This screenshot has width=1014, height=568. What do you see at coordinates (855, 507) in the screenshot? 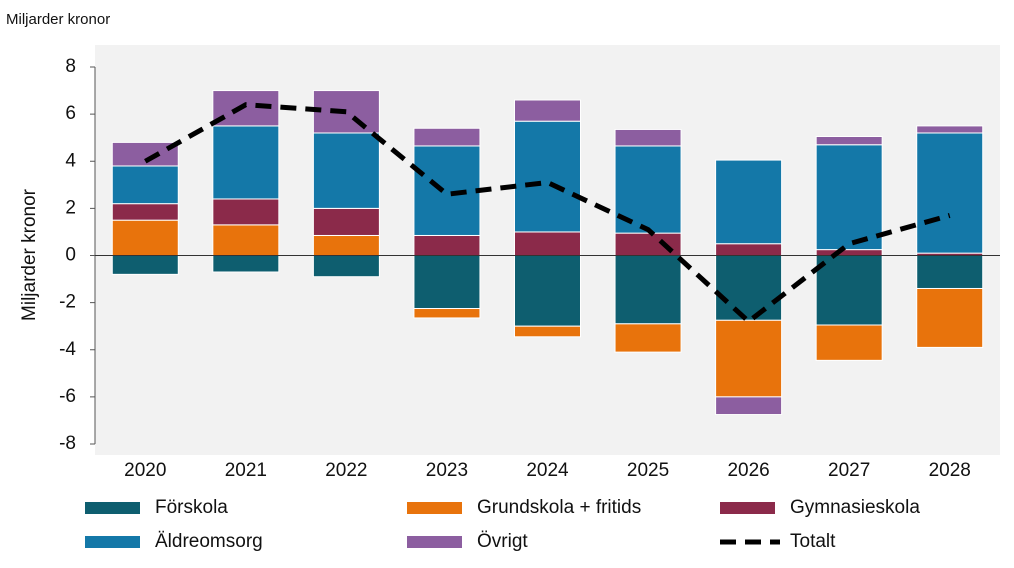
I see `legend-label: Gymnasieskola` at bounding box center [855, 507].